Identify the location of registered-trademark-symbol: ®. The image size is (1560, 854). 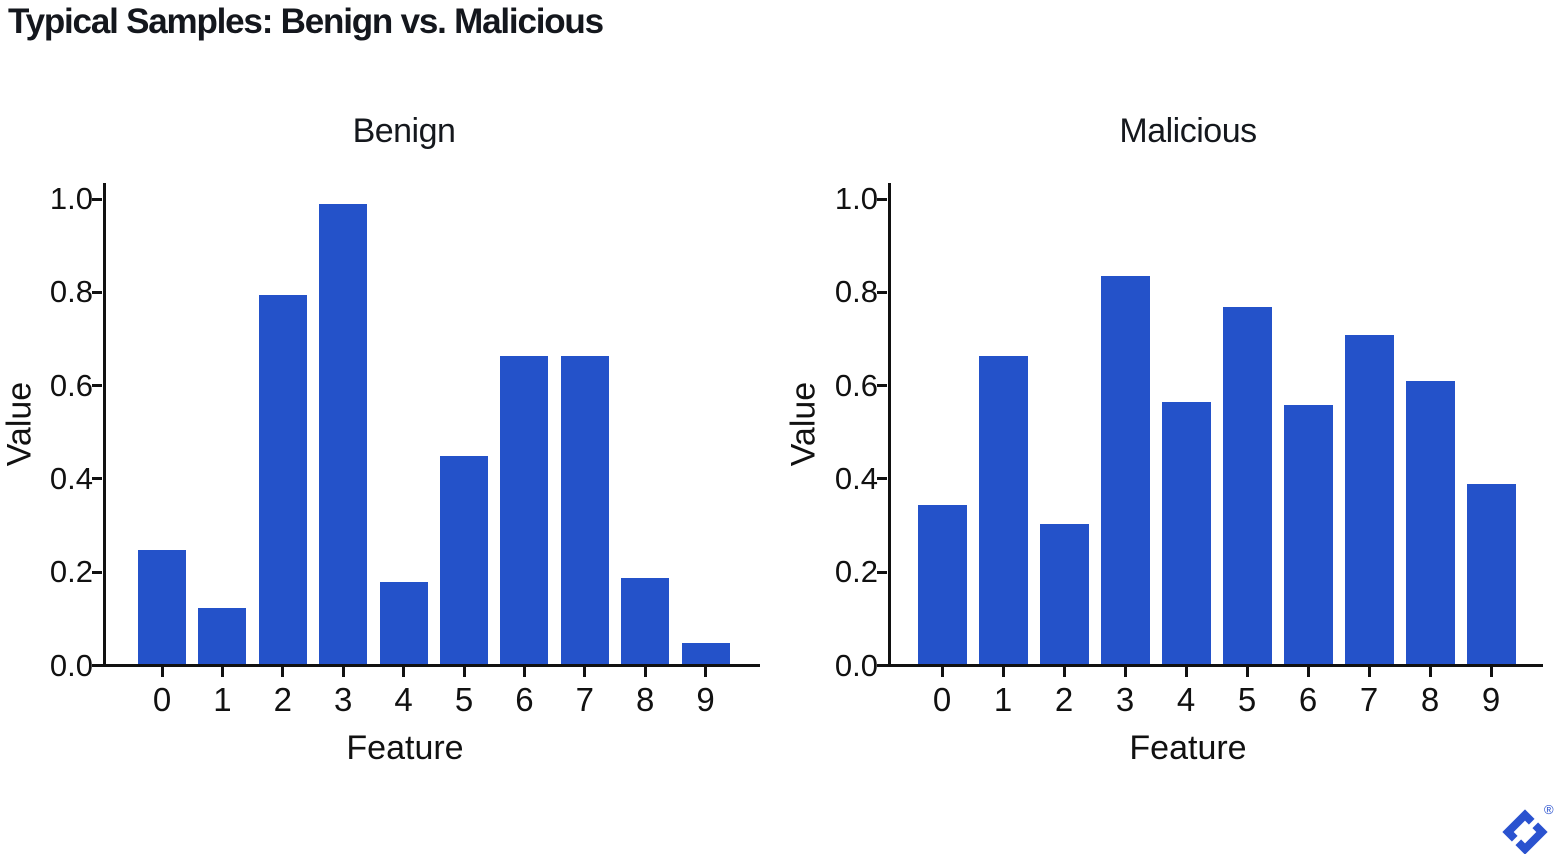
(1549, 809).